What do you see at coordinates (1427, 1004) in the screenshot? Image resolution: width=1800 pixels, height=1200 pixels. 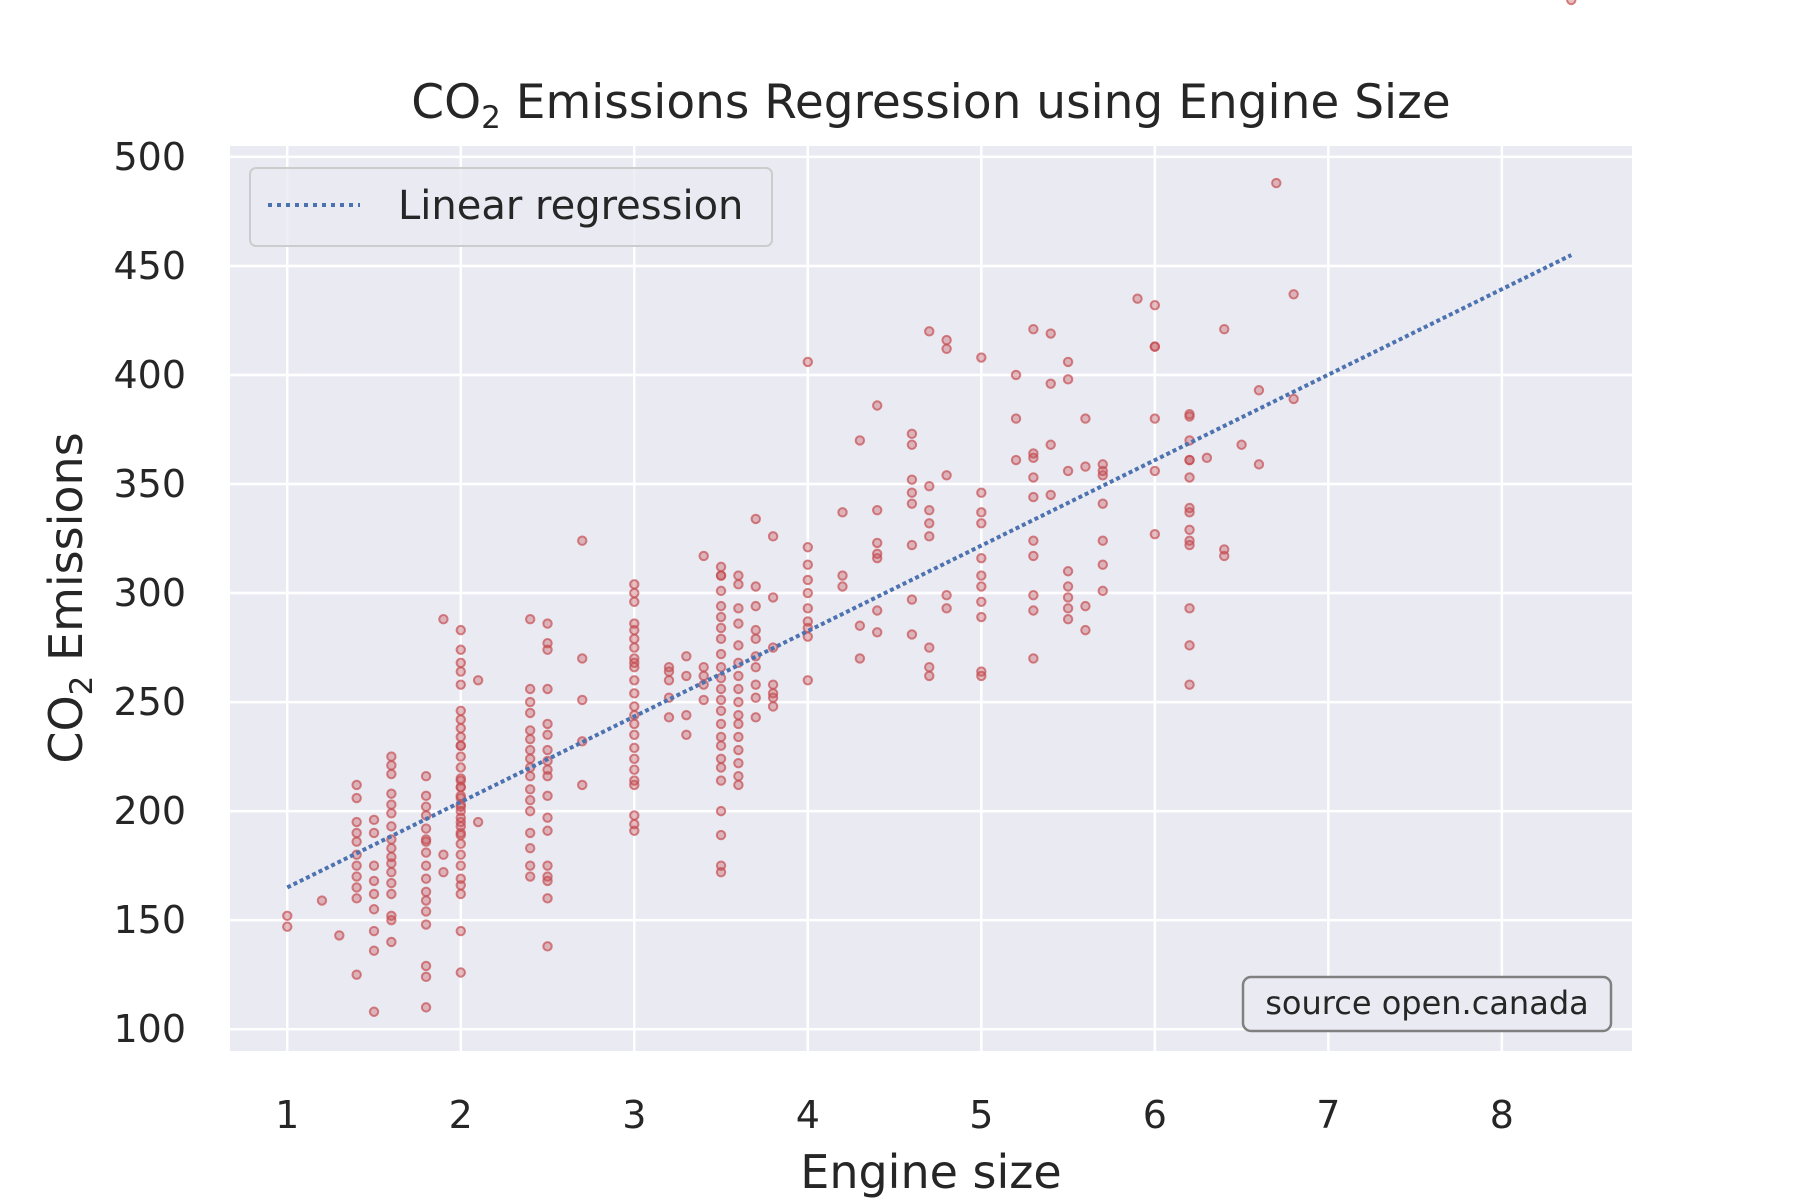 I see `source-annotation: source open.canada` at bounding box center [1427, 1004].